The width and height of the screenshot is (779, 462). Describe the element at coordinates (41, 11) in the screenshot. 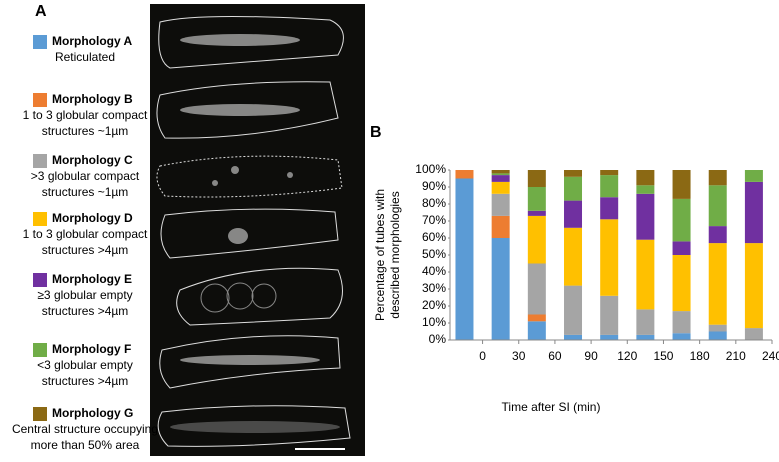

I see `panel-label: A` at that location.